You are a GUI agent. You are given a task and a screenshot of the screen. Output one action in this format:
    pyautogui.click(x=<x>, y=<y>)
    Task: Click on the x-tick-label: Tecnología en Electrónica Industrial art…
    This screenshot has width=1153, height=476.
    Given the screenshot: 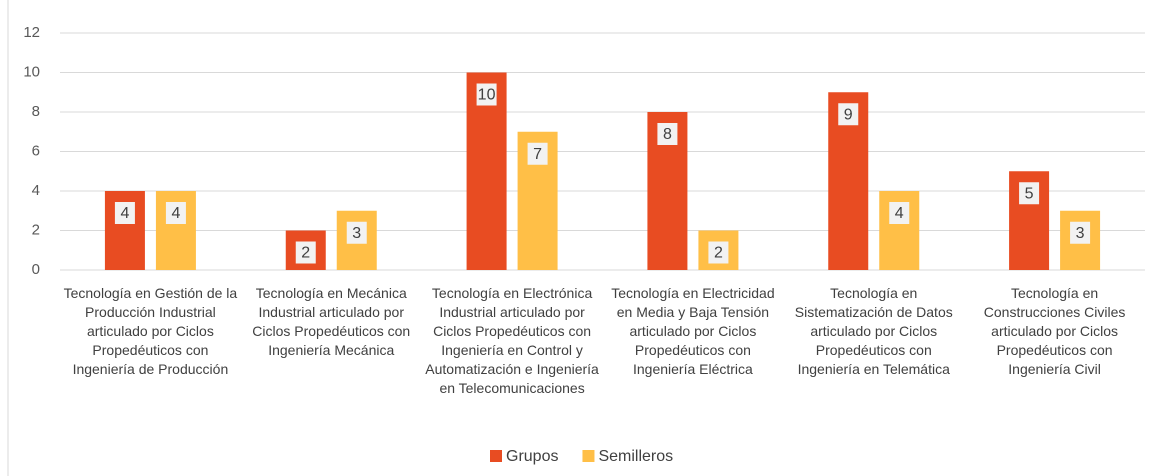 What is the action you would take?
    pyautogui.click(x=512, y=340)
    